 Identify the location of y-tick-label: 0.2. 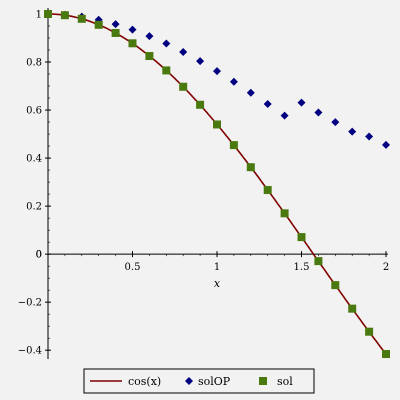
(34, 207).